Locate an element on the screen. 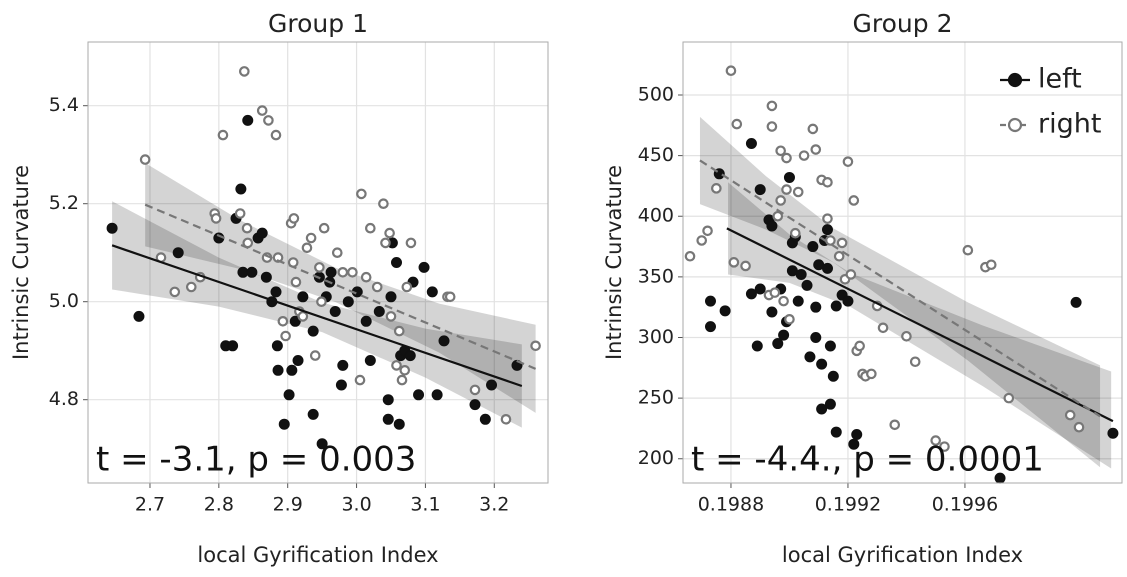 The width and height of the screenshot is (1127, 577). y-tick-label: 5.0 is located at coordinates (64, 301).